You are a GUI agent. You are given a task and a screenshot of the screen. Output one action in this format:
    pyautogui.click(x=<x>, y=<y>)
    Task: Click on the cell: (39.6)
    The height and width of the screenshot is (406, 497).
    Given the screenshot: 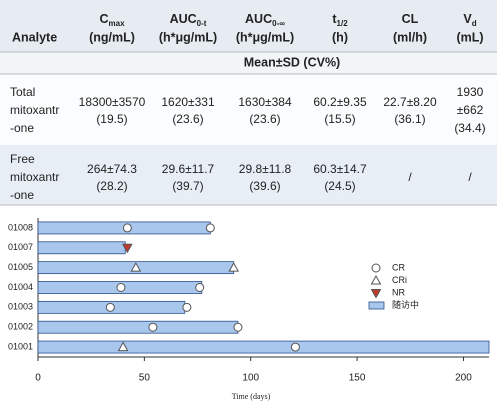 What is the action you would take?
    pyautogui.click(x=264, y=186)
    